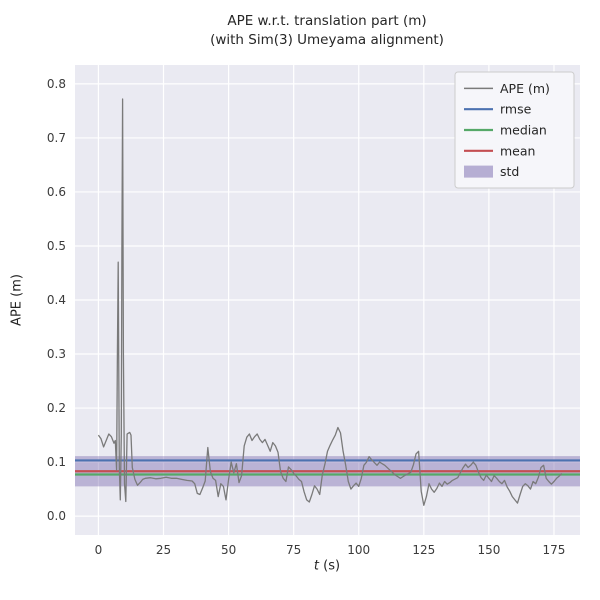 The width and height of the screenshot is (600, 600). What do you see at coordinates (56, 246) in the screenshot?
I see `y-tick-label: 0.5` at bounding box center [56, 246].